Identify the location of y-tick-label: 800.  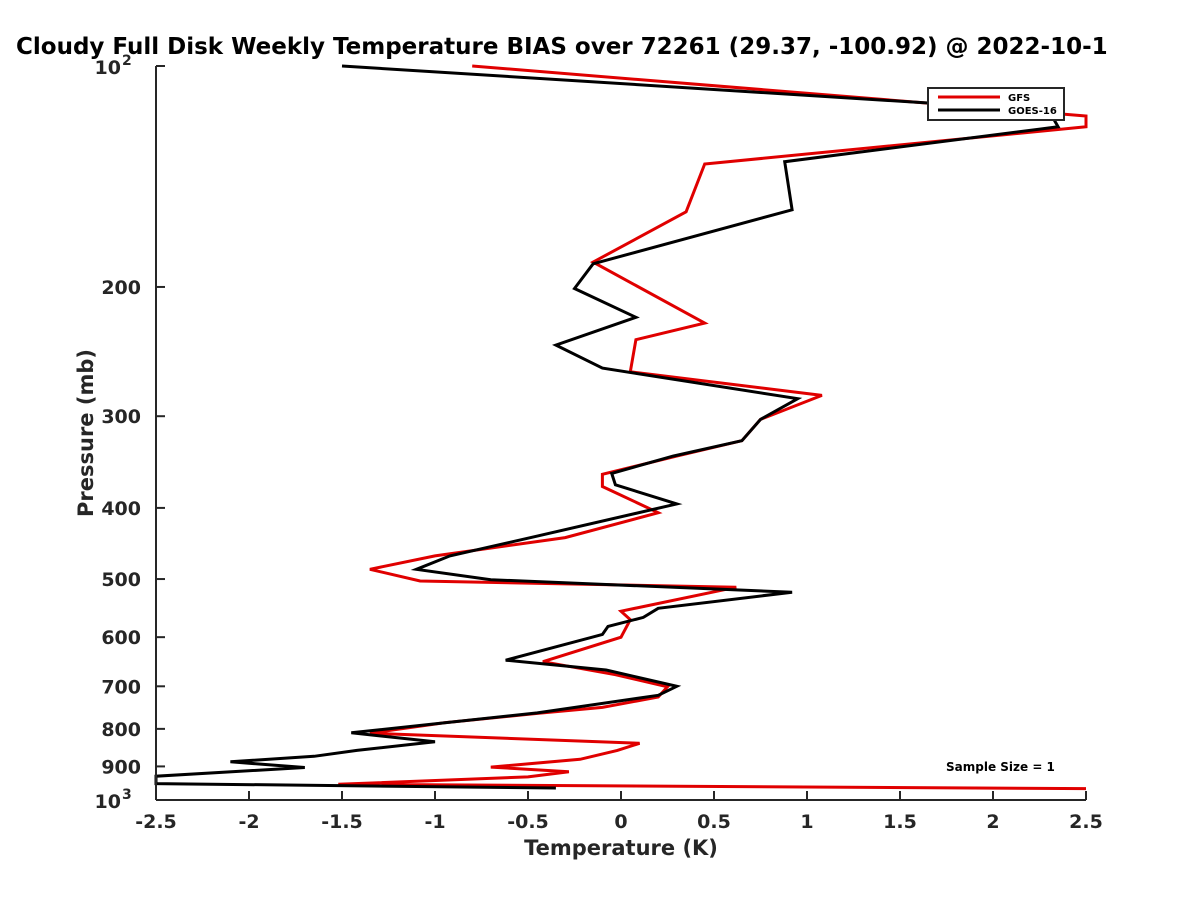
(121, 730).